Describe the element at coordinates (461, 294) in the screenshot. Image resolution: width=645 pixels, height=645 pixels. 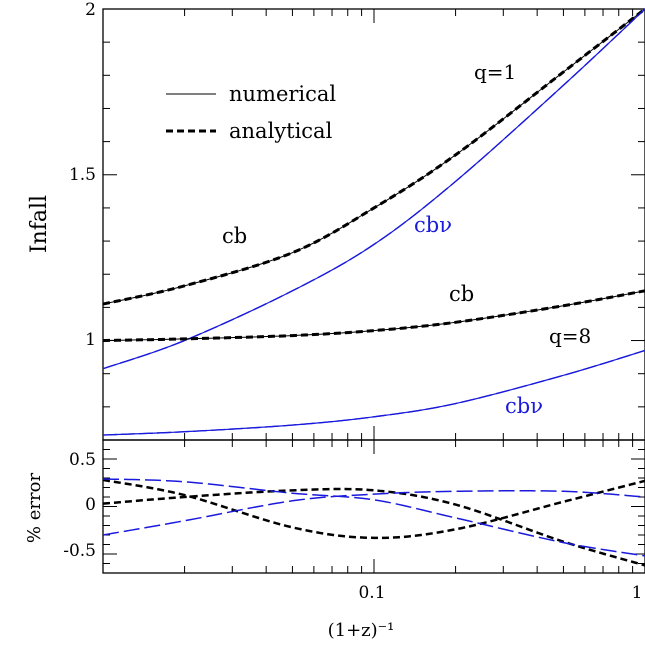
I see `annotation-cb-q8: cb` at that location.